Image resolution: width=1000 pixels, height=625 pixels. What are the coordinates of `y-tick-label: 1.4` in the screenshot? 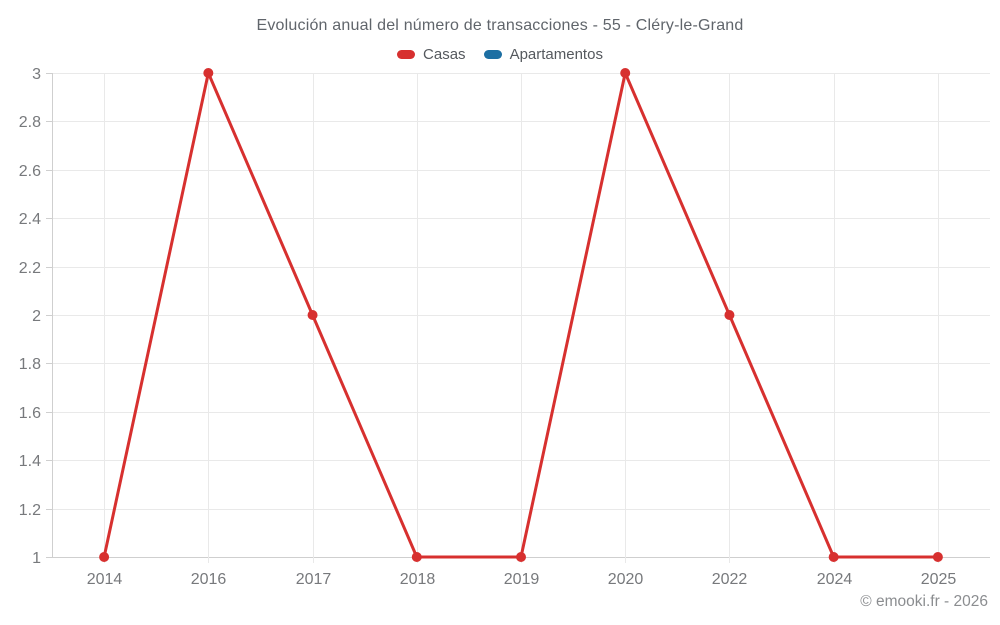 It's located at (30, 461).